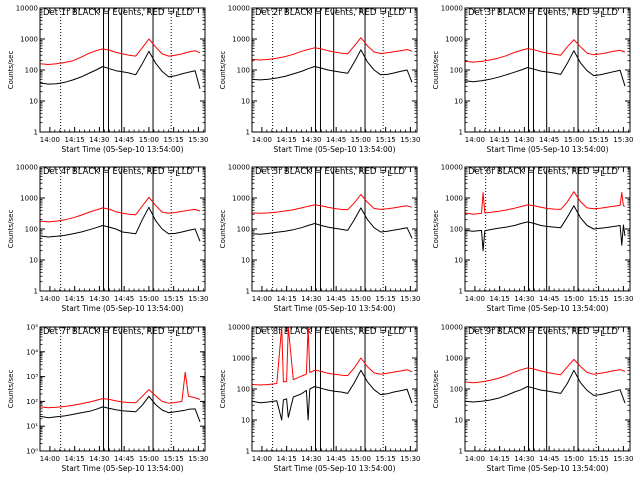 The image size is (640, 480). I want to click on panel-title: Det 5f BLACK = Events, RED = LLD, so click(330, 172).